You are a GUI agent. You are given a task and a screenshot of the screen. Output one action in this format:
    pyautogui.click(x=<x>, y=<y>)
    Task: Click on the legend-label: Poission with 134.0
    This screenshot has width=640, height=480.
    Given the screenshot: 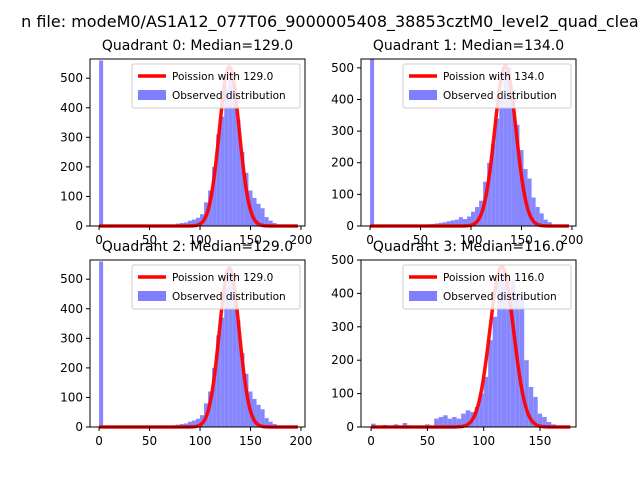 What is the action you would take?
    pyautogui.click(x=493, y=77)
    